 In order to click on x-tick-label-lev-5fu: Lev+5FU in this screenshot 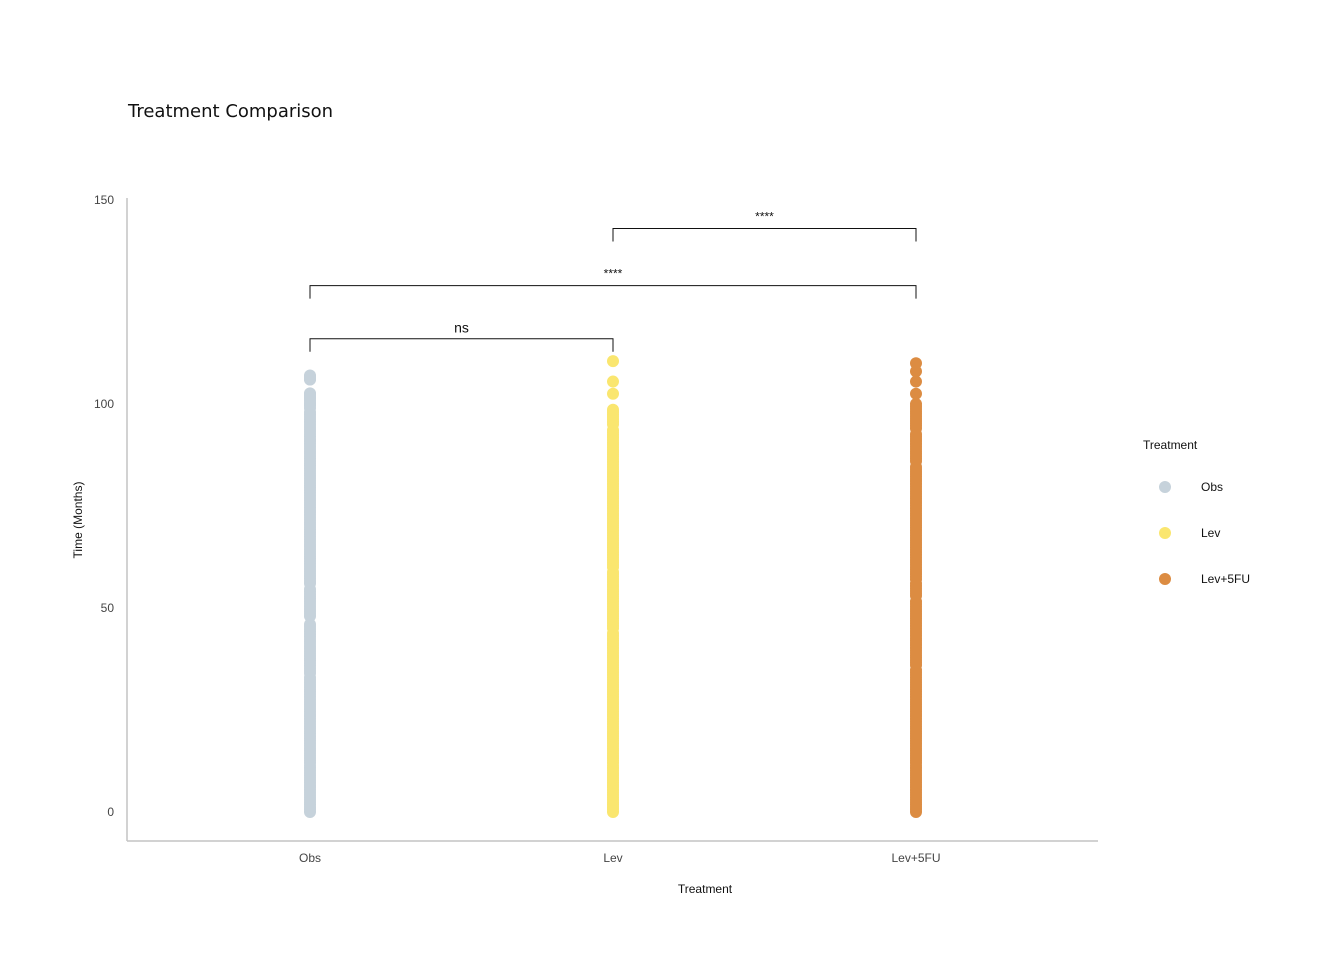, I will do `click(915, 858)`.